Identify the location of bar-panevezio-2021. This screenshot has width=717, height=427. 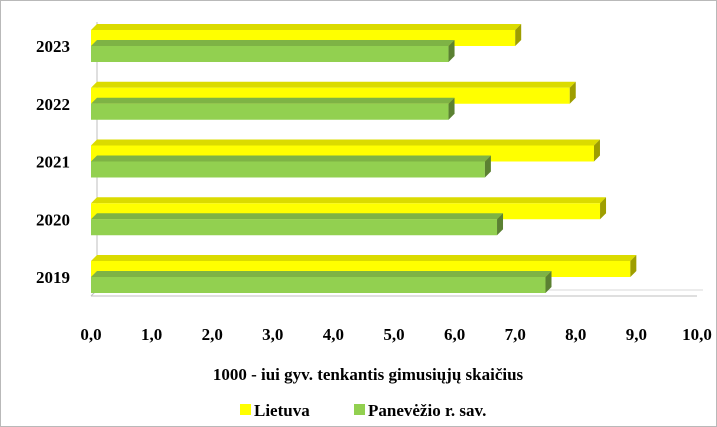
(291, 167).